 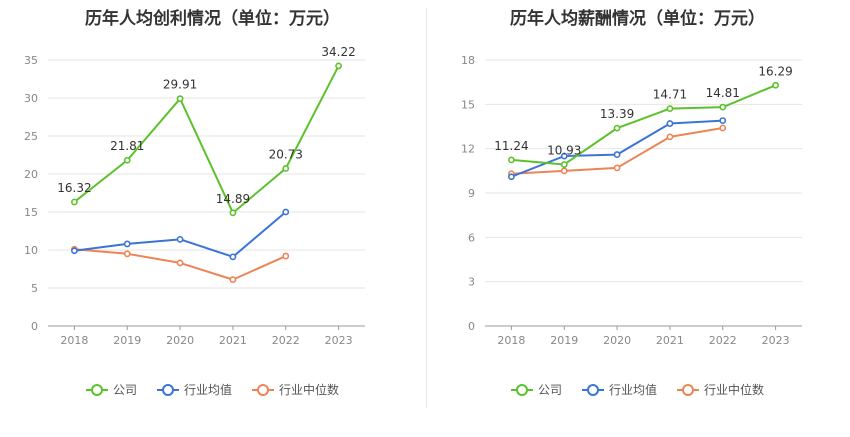 I want to click on data-label: 10.93, so click(x=564, y=150).